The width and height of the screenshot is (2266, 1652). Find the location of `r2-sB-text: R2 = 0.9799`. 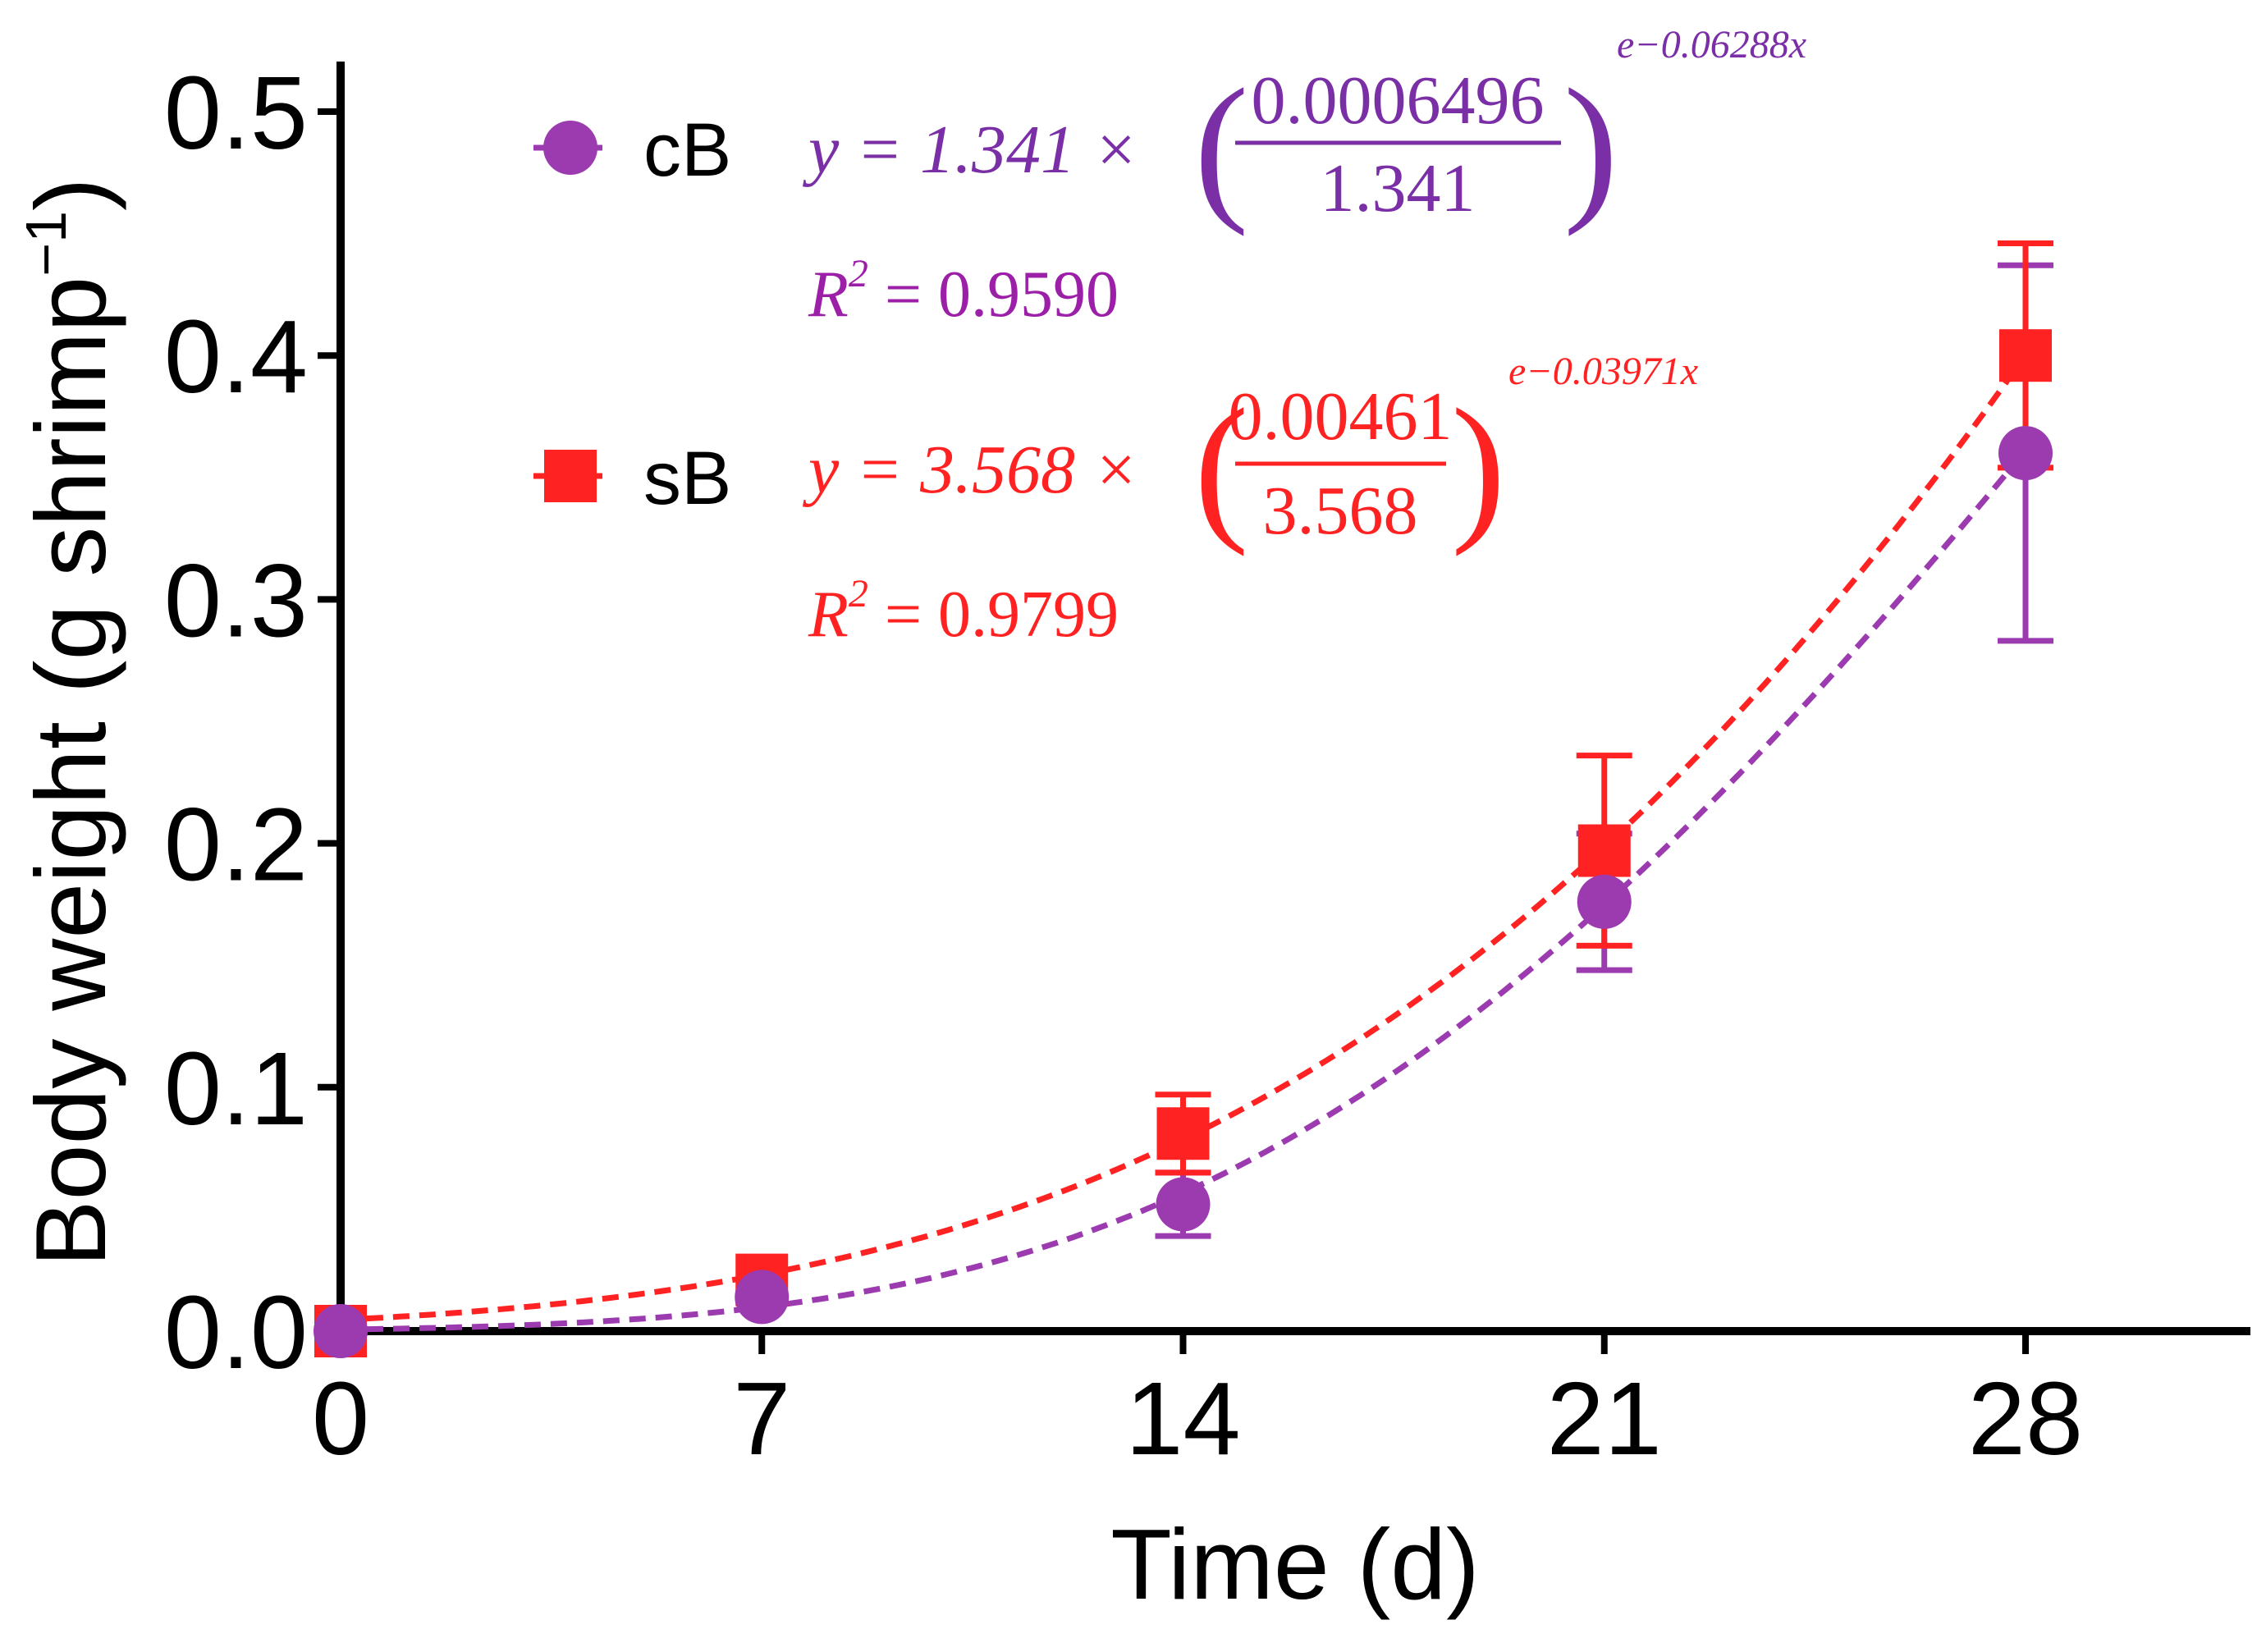

r2-sB-text: R2 = 0.9799 is located at coordinates (963, 611).